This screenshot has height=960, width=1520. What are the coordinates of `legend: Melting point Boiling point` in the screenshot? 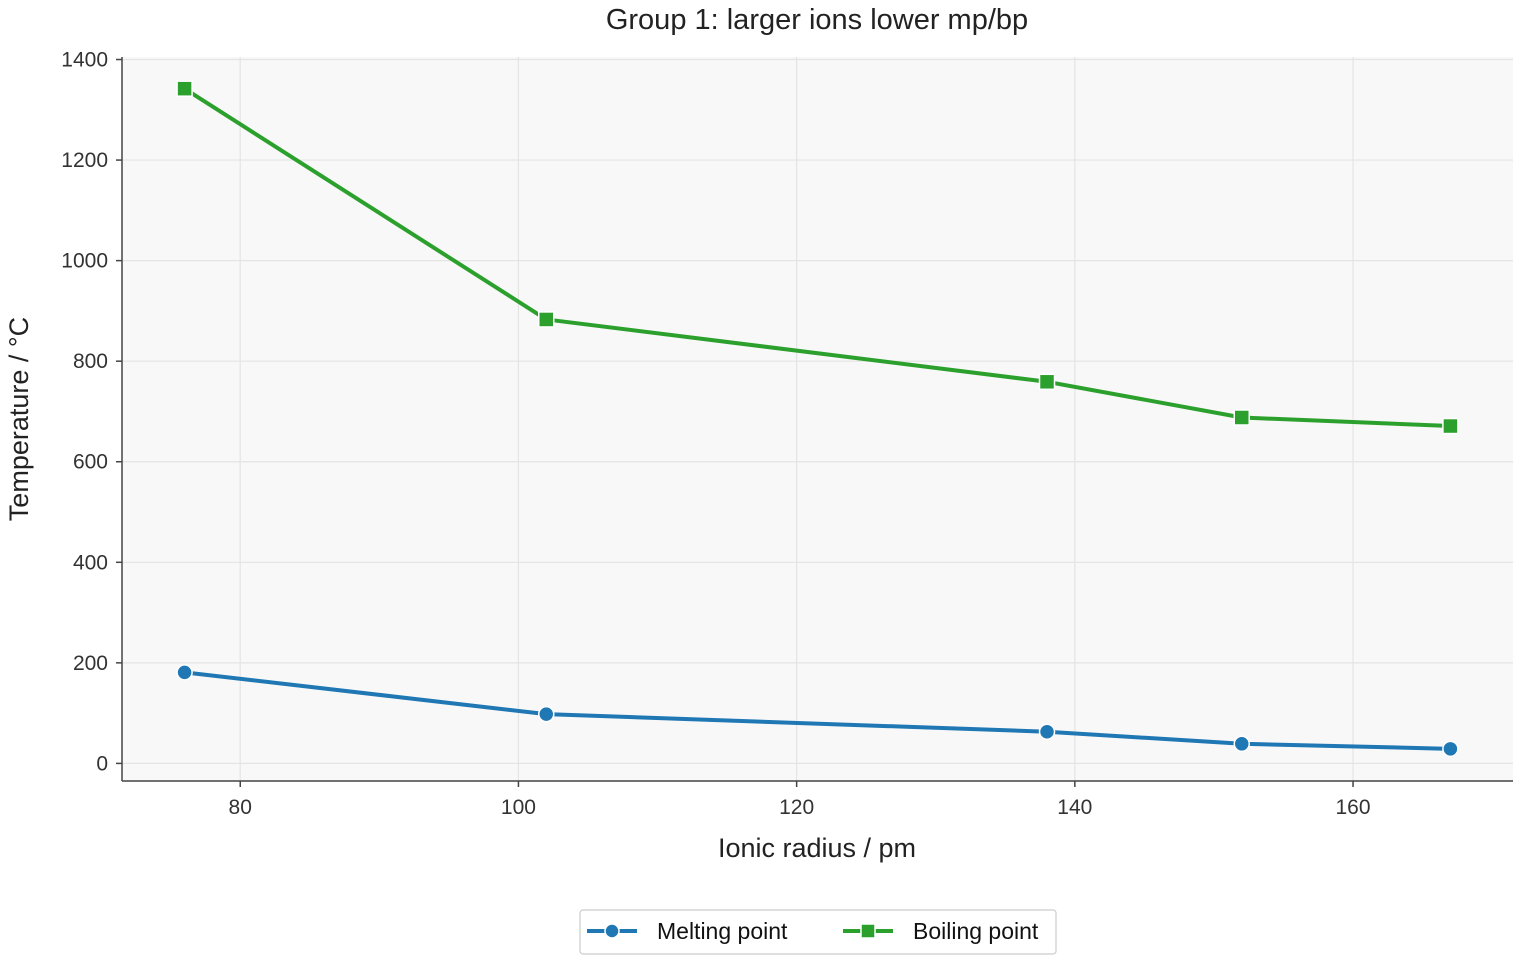 It's located at (818, 932).